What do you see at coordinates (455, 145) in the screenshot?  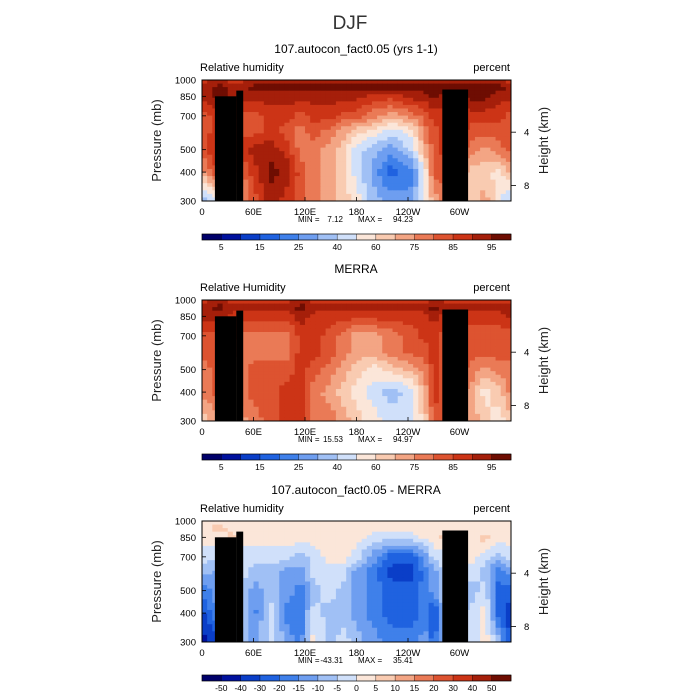 I see `terrain-block` at bounding box center [455, 145].